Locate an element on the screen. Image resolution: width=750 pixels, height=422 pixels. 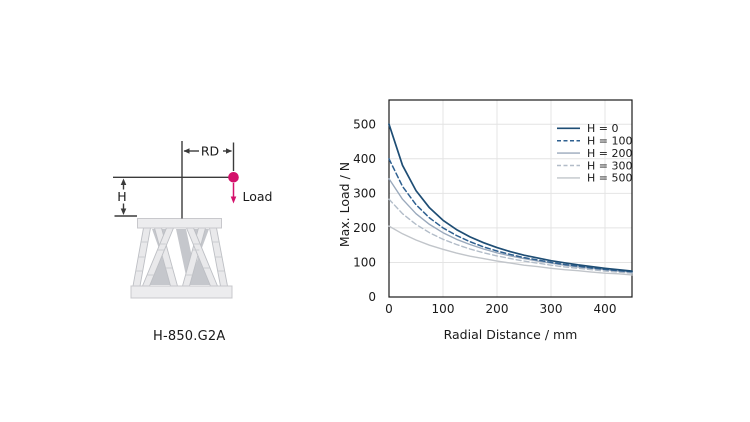
curve-H=100 is located at coordinates (510, 215).